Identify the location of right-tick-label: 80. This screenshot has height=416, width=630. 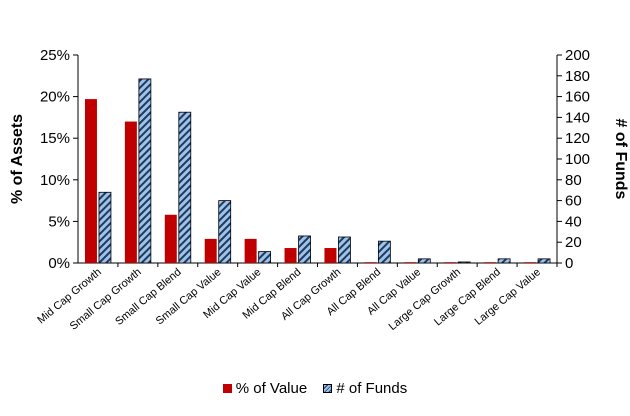
(573, 180).